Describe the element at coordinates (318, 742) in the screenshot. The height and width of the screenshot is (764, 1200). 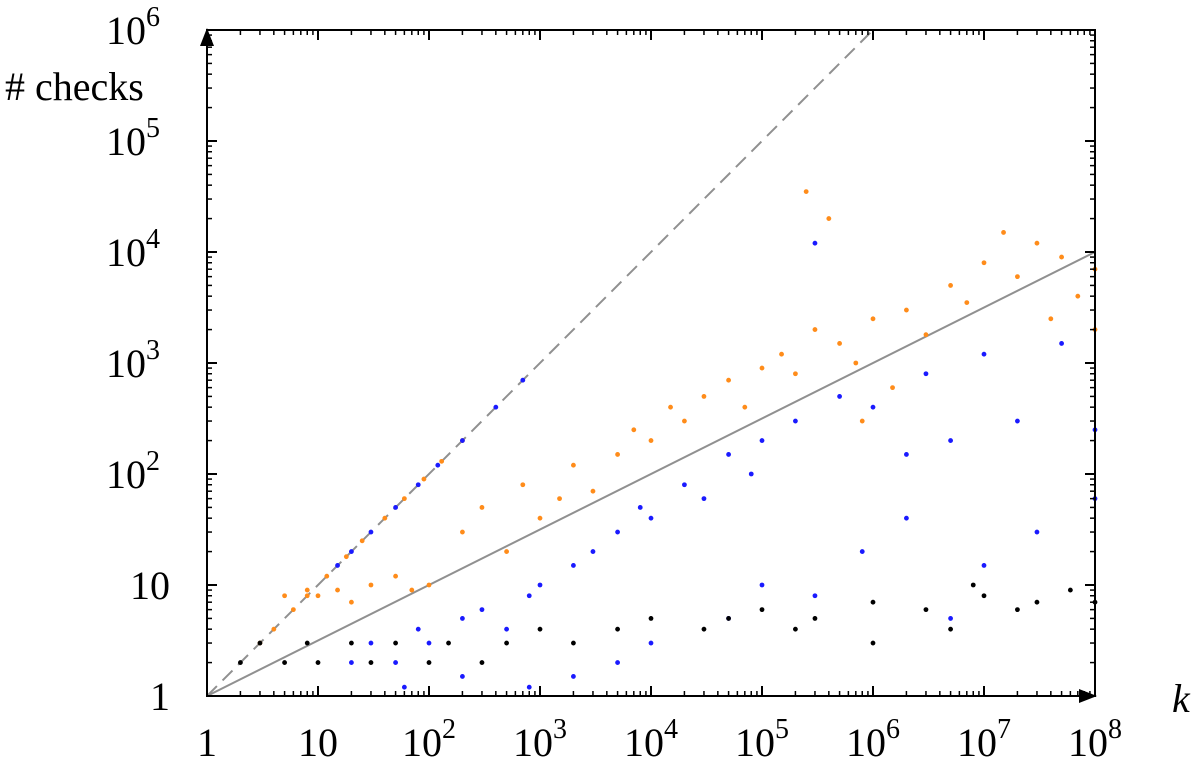
I see `x-tick-label: 10` at that location.